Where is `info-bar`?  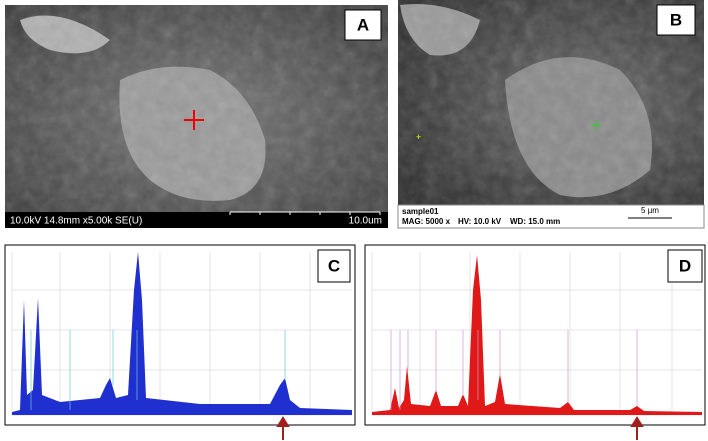 info-bar is located at coordinates (196, 220).